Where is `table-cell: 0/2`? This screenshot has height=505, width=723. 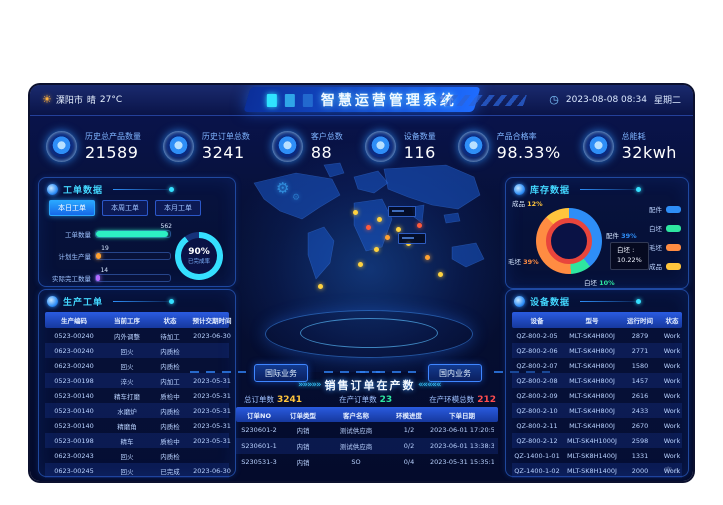
table-cell: 0/2 is located at coordinates (409, 446).